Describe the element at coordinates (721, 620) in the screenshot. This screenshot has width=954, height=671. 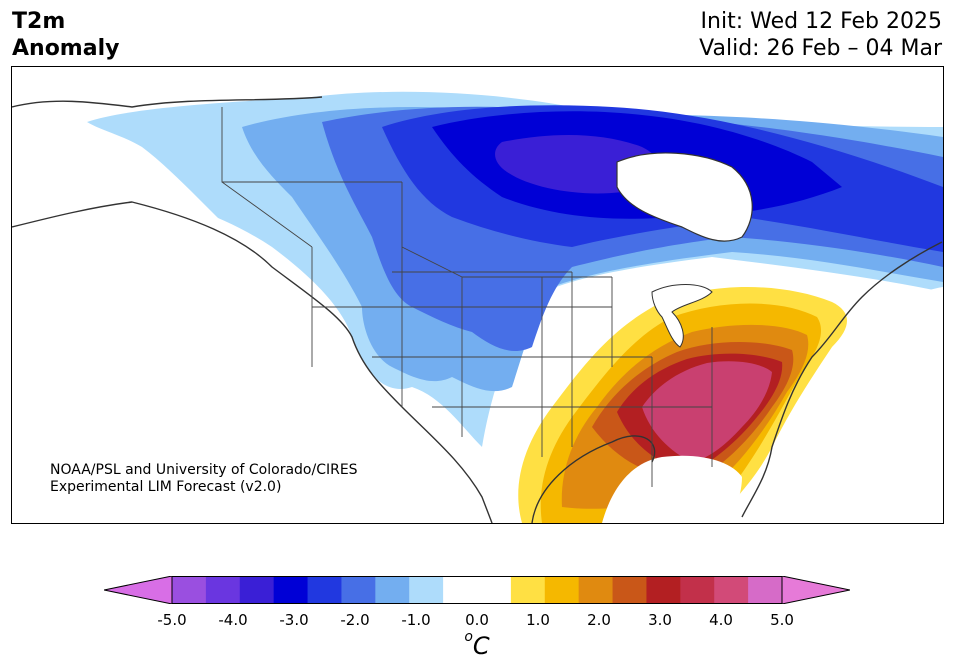
I see `colorbar-tick-label: 4.0` at that location.